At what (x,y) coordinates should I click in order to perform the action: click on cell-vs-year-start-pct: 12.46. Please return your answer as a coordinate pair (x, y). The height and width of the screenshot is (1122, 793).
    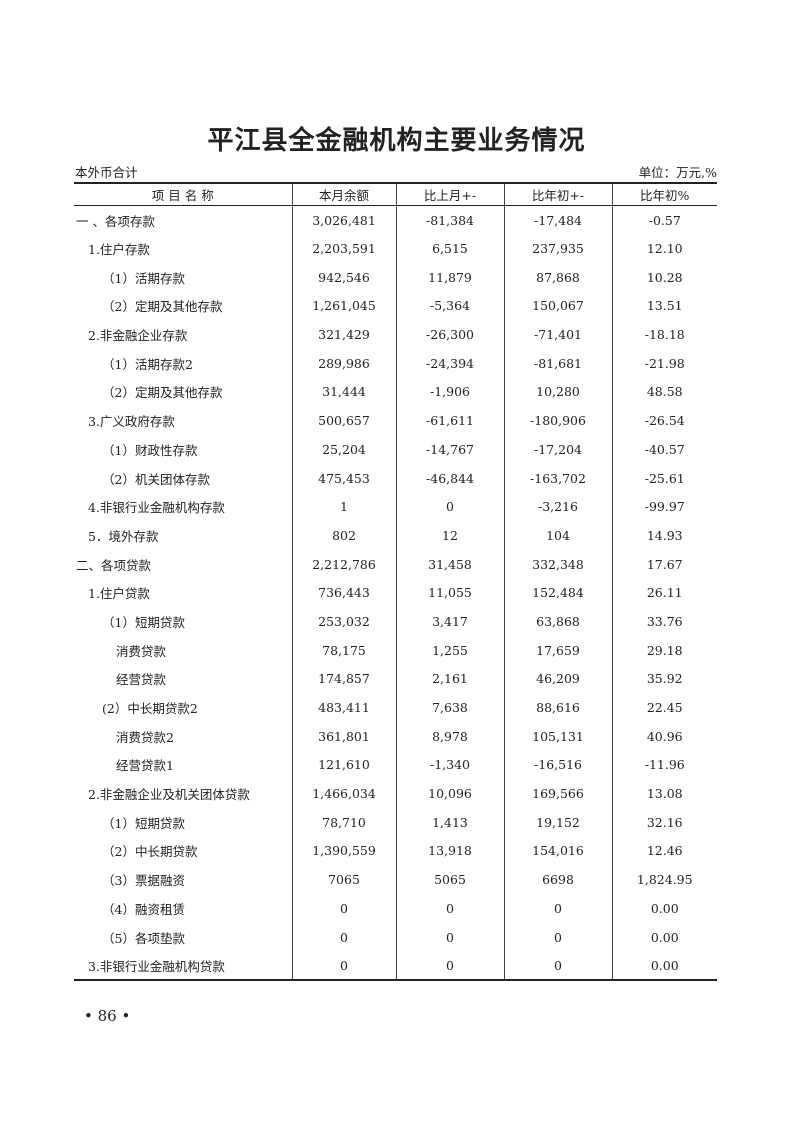
    Looking at the image, I should click on (664, 851).